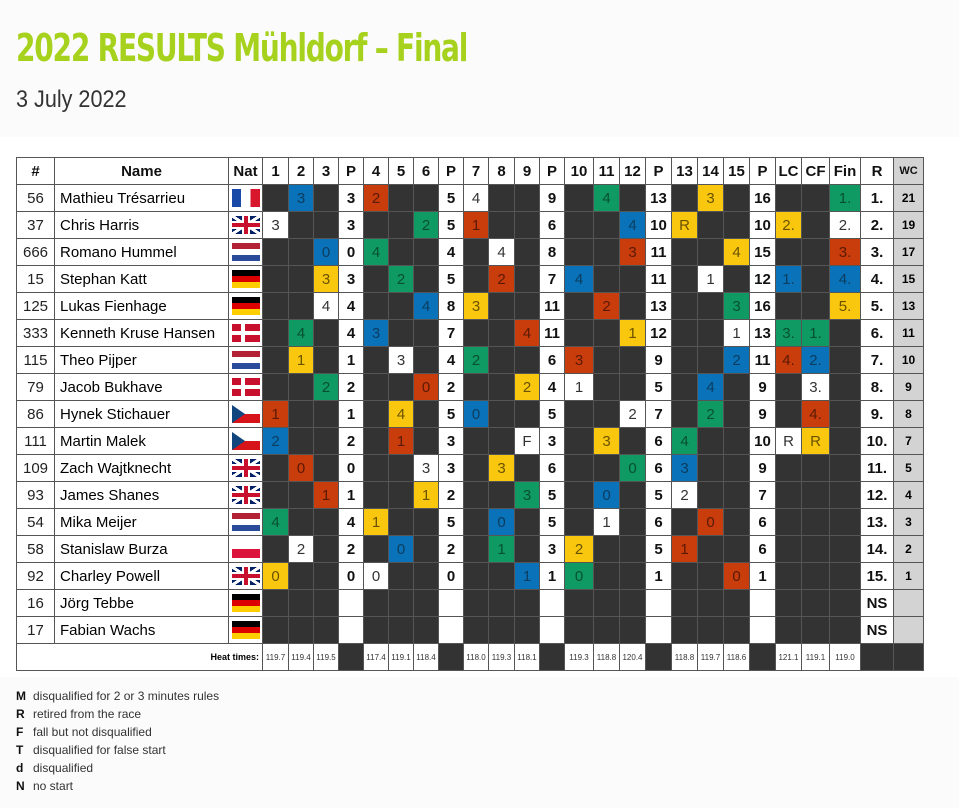 The width and height of the screenshot is (959, 808). What do you see at coordinates (63, 768) in the screenshot?
I see `legend-text: disqualified` at bounding box center [63, 768].